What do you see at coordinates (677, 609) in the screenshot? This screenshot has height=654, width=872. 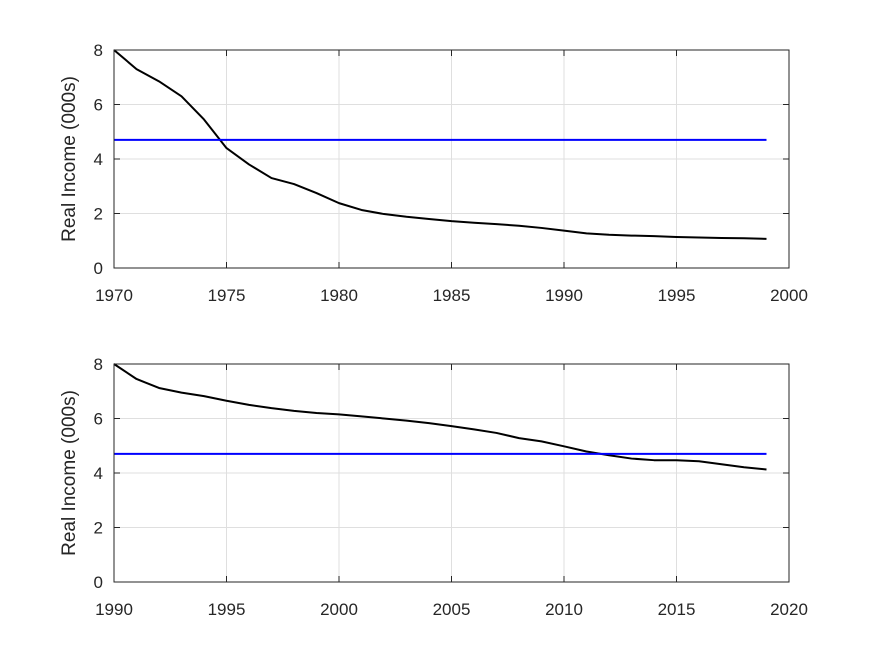 I see `x-tick-label: 2015` at bounding box center [677, 609].